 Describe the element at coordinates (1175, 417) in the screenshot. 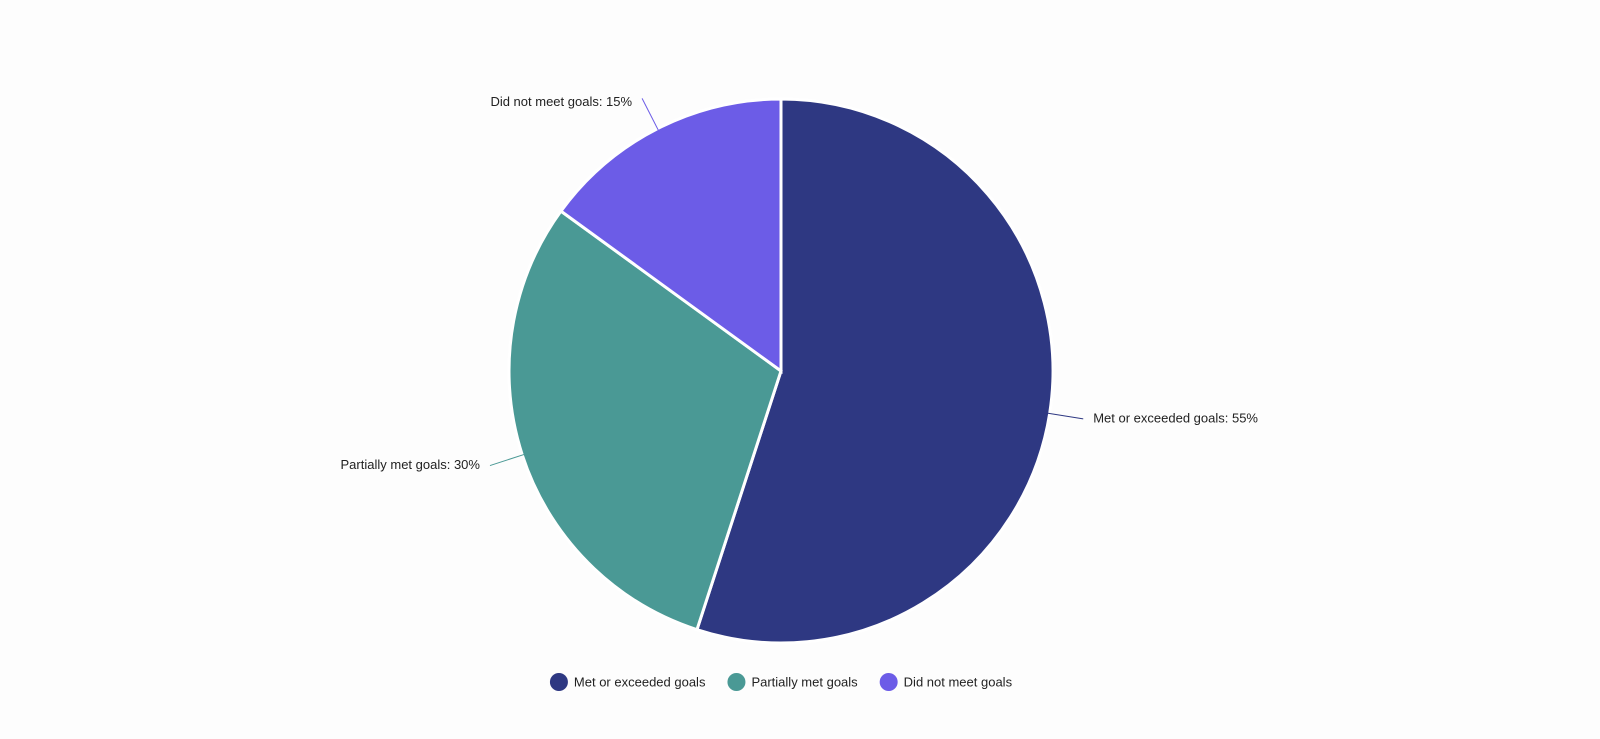

I see `data-label: Met or exceeded goals: 55%` at that location.